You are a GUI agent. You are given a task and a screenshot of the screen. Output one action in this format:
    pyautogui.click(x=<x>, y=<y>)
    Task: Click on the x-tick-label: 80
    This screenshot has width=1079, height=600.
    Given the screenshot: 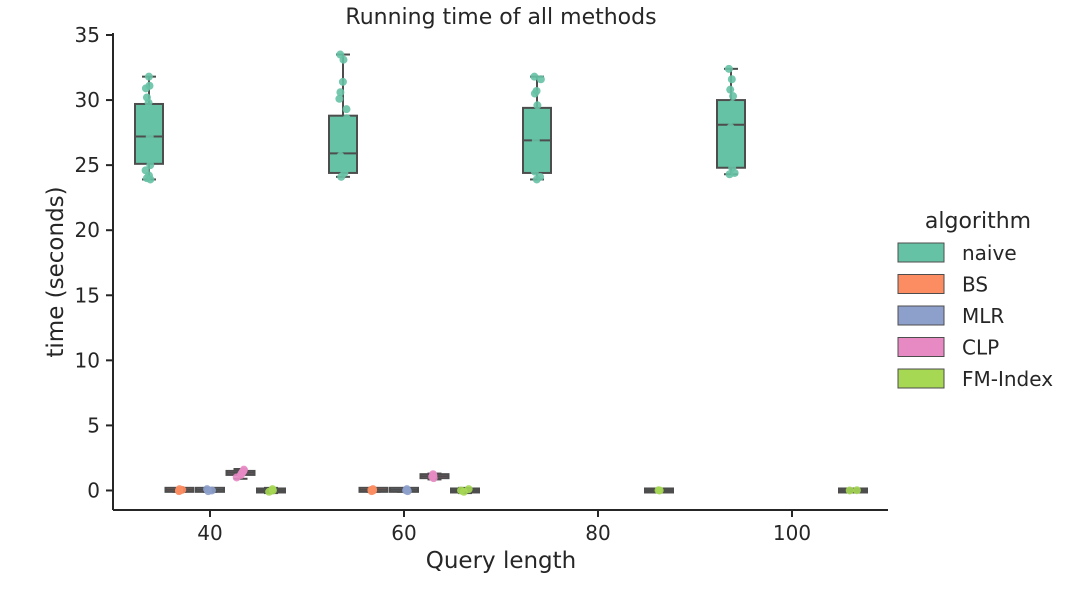 What is the action you would take?
    pyautogui.click(x=597, y=533)
    